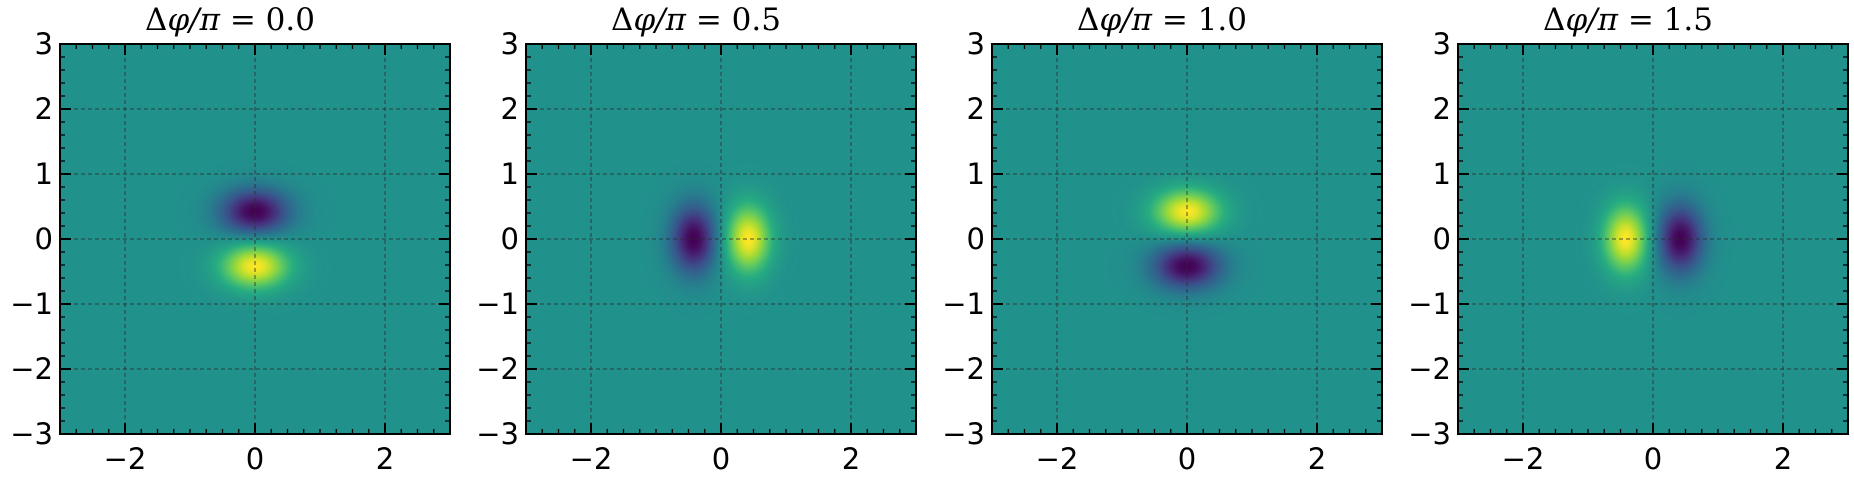 The height and width of the screenshot is (478, 1854). I want to click on panel-title: Δφ/π = 1.5, so click(1628, 20).